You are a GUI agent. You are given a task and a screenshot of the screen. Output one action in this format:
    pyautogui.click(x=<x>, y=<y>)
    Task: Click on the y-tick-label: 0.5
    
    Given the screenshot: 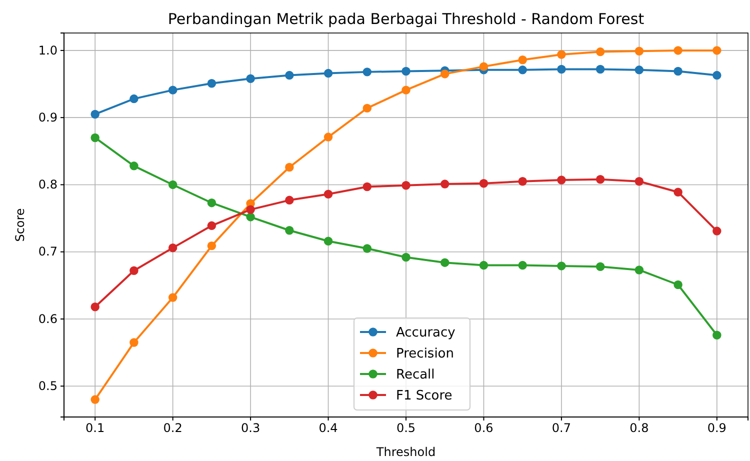 What is the action you would take?
    pyautogui.click(x=48, y=385)
    